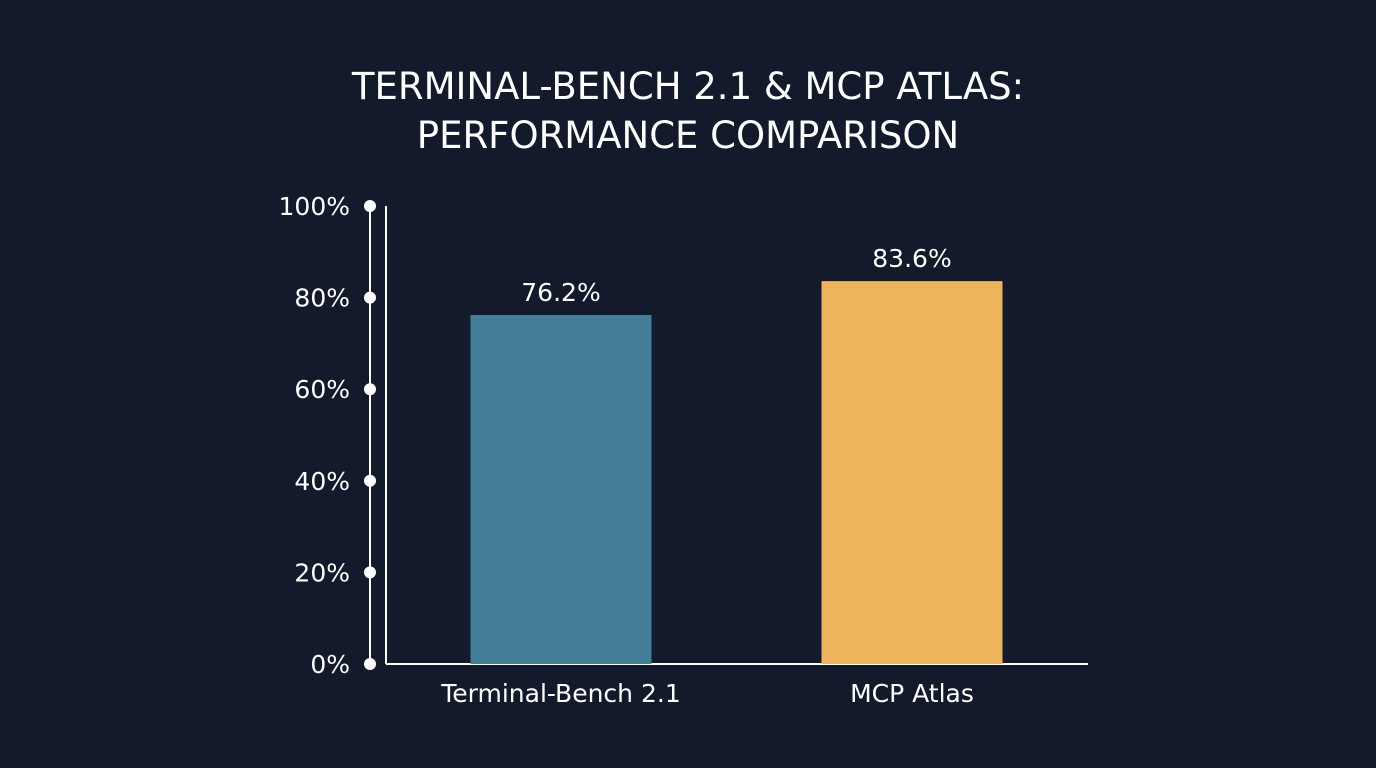  Describe the element at coordinates (322, 572) in the screenshot. I see `y-tick-label: 20%` at that location.